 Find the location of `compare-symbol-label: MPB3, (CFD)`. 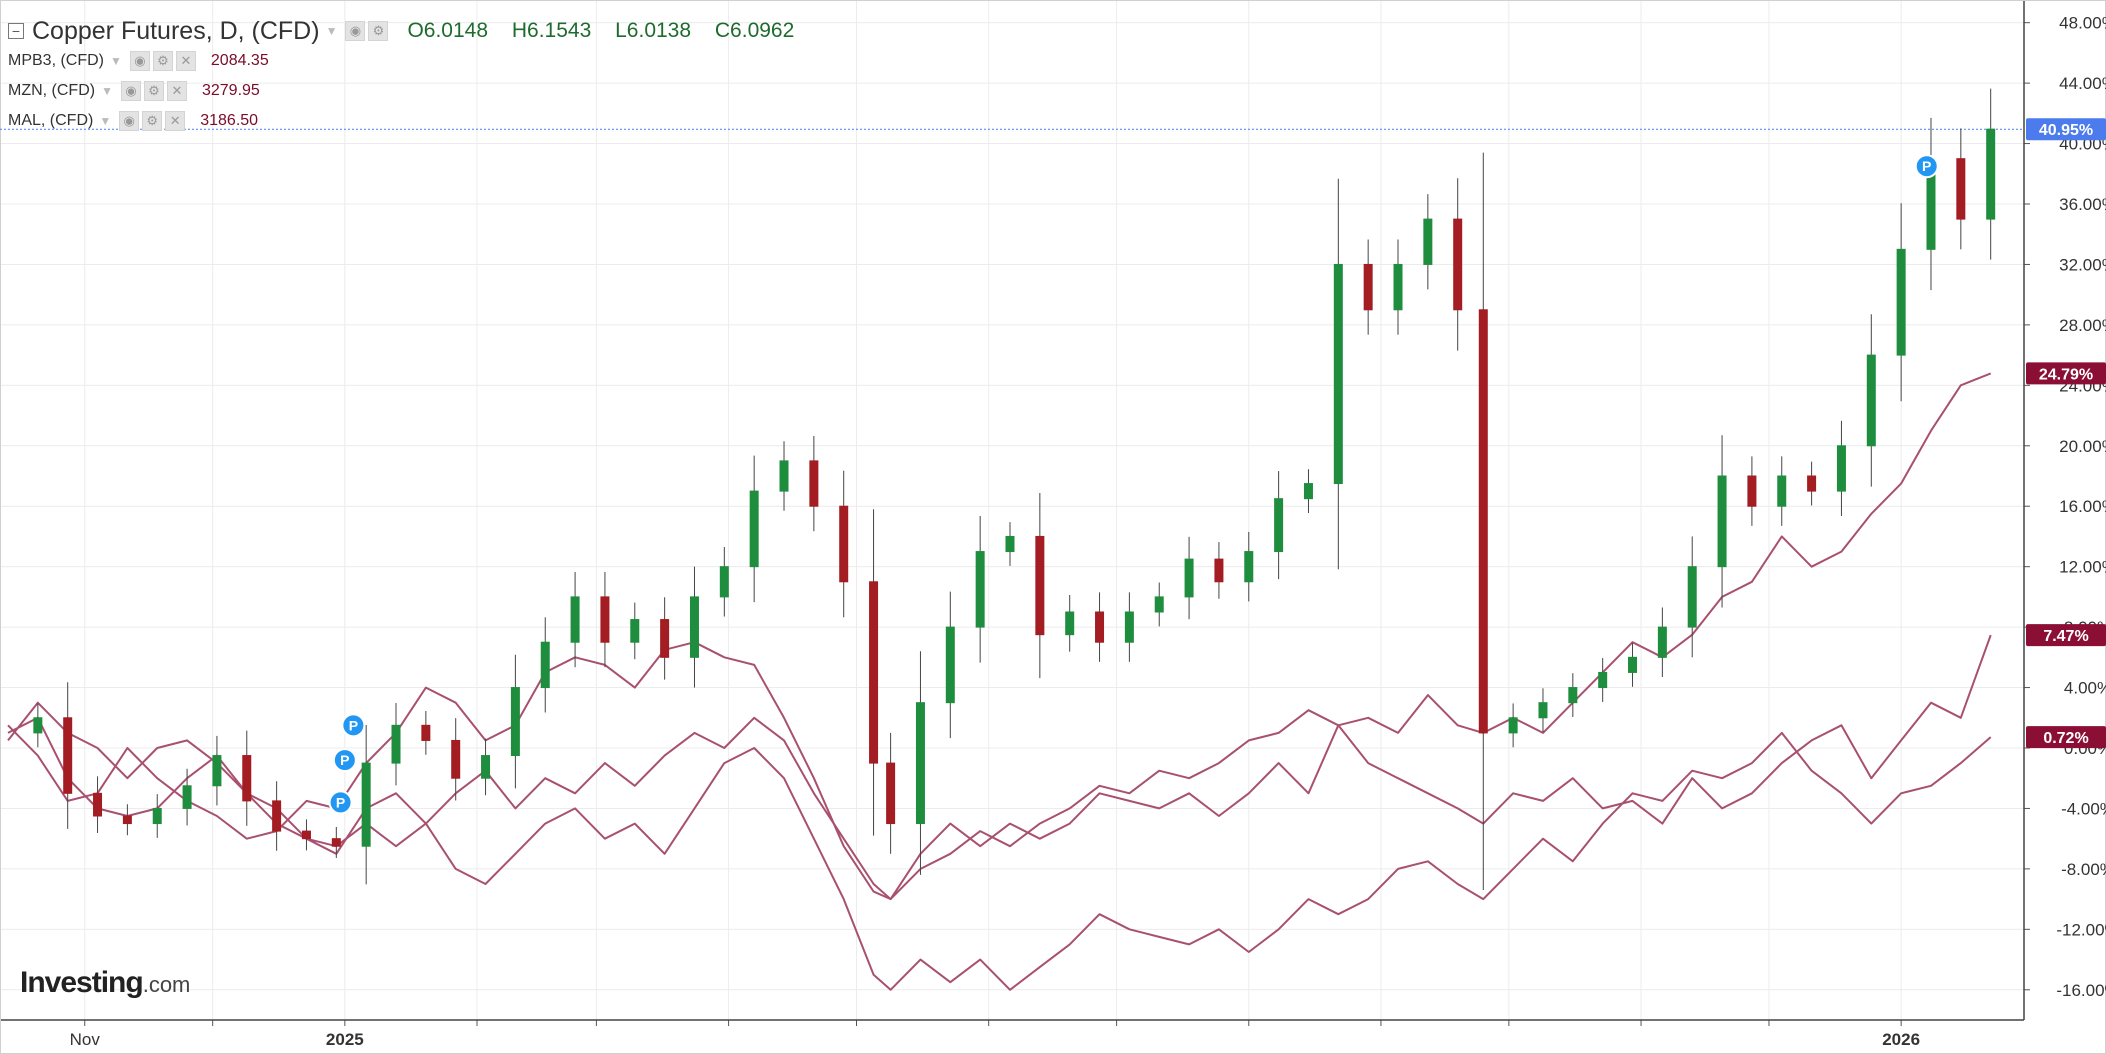

compare-symbol-label: MPB3, (CFD) is located at coordinates (56, 60).